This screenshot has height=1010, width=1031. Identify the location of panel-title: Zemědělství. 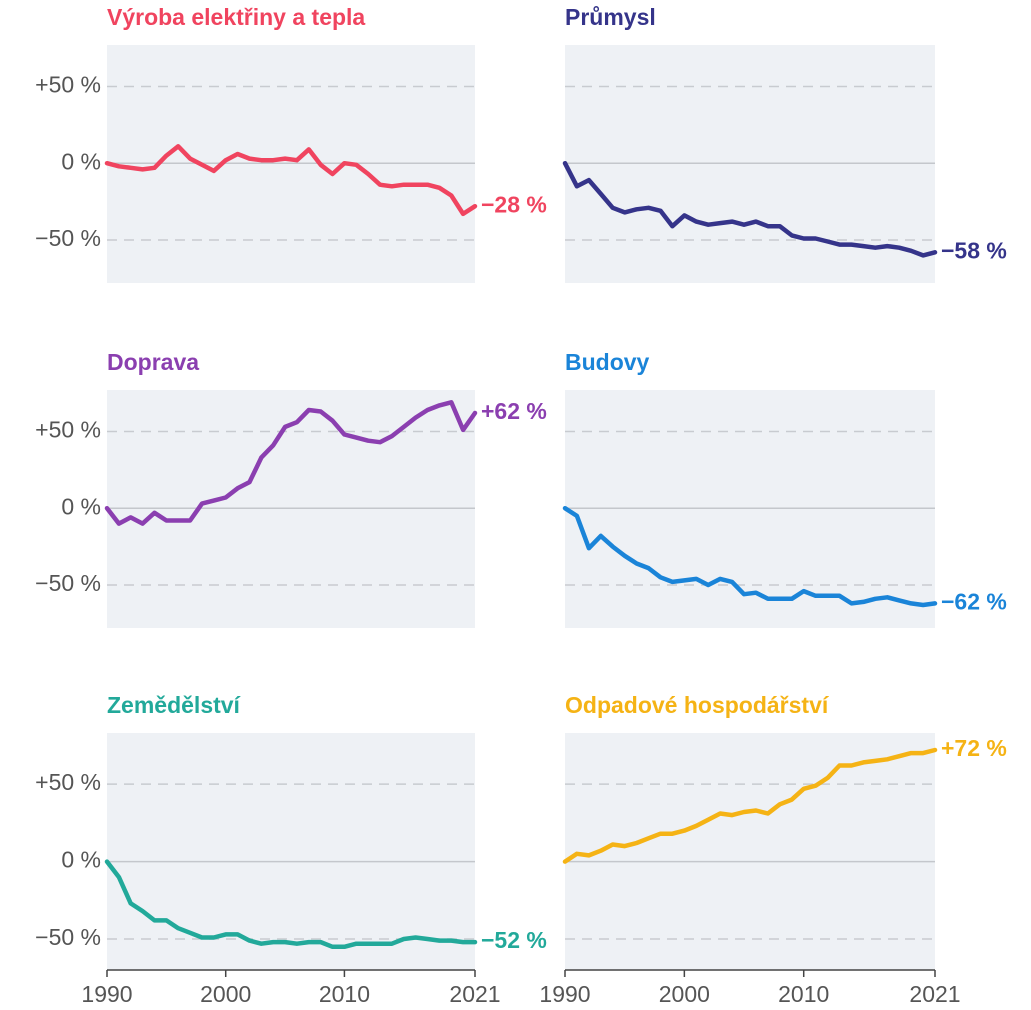
(174, 705).